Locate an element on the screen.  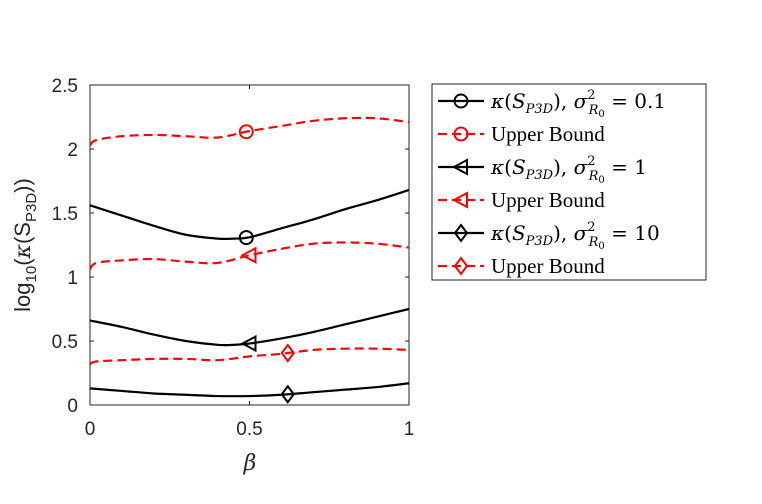
x-axis-title: β is located at coordinates (250, 463).